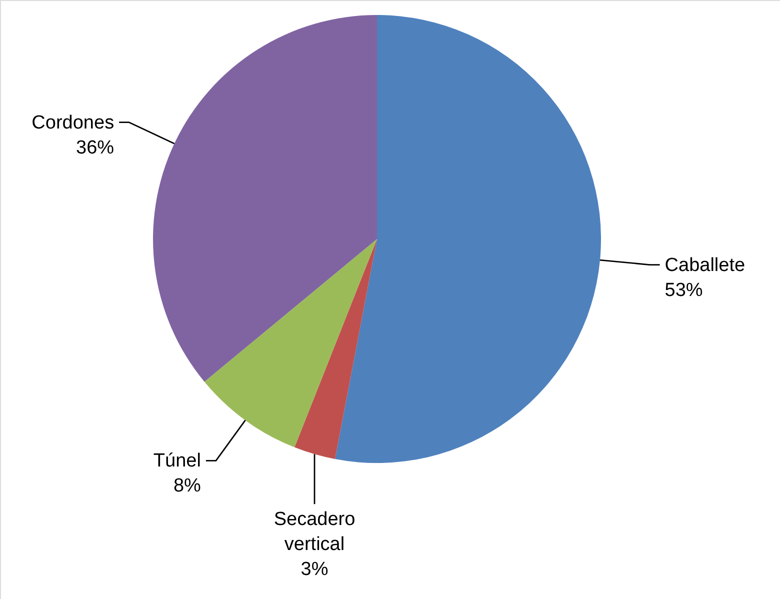 The image size is (780, 599). Describe the element at coordinates (315, 532) in the screenshot. I see `slice-label: Secadero vertical` at that location.